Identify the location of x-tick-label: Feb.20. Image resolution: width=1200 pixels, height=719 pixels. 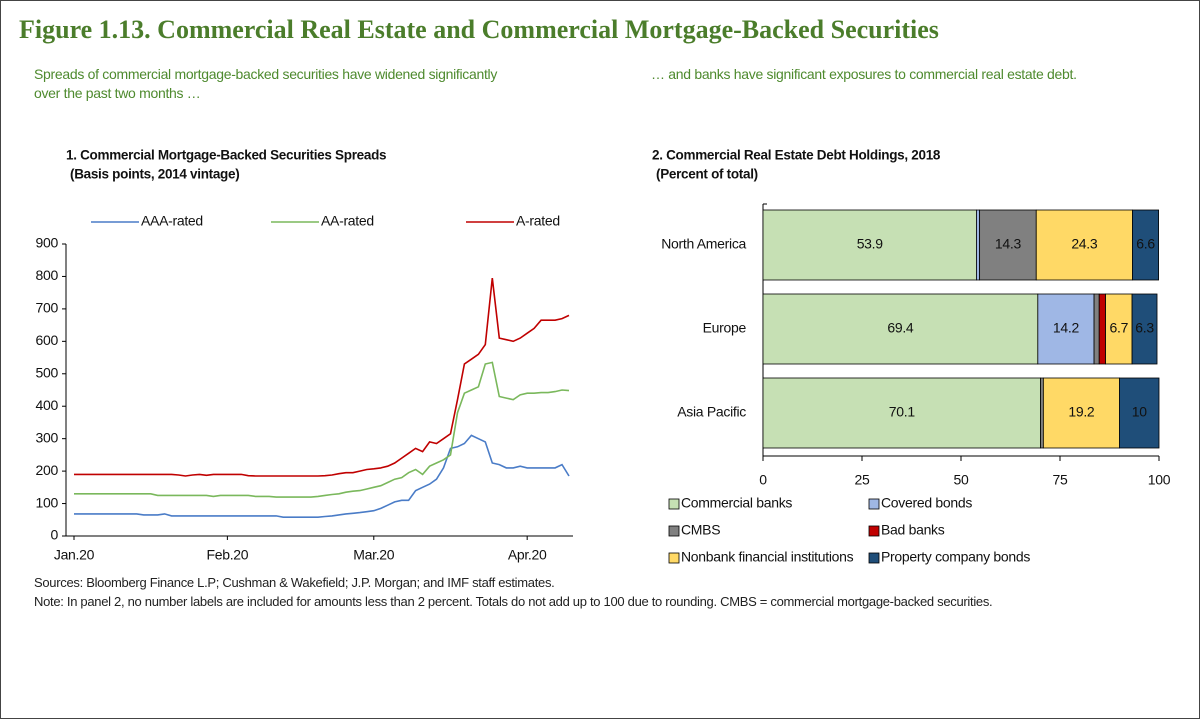
(227, 555).